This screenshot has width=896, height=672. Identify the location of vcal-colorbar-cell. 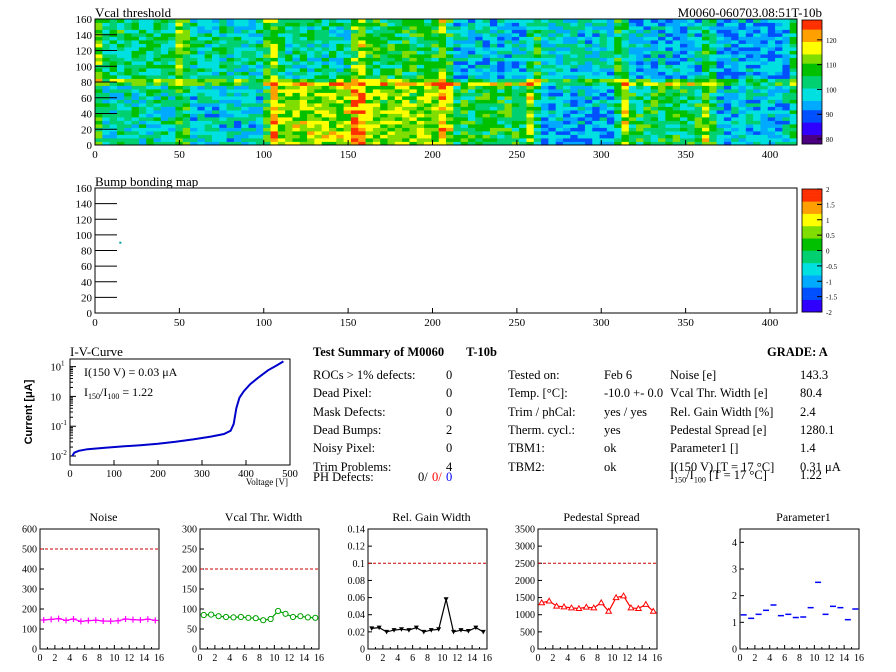
(812, 49).